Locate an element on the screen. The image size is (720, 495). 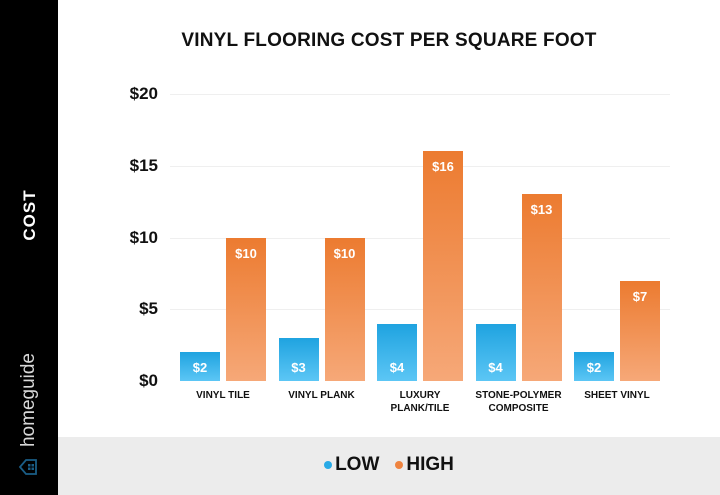
y-tick-label: $5 is located at coordinates (148, 309).